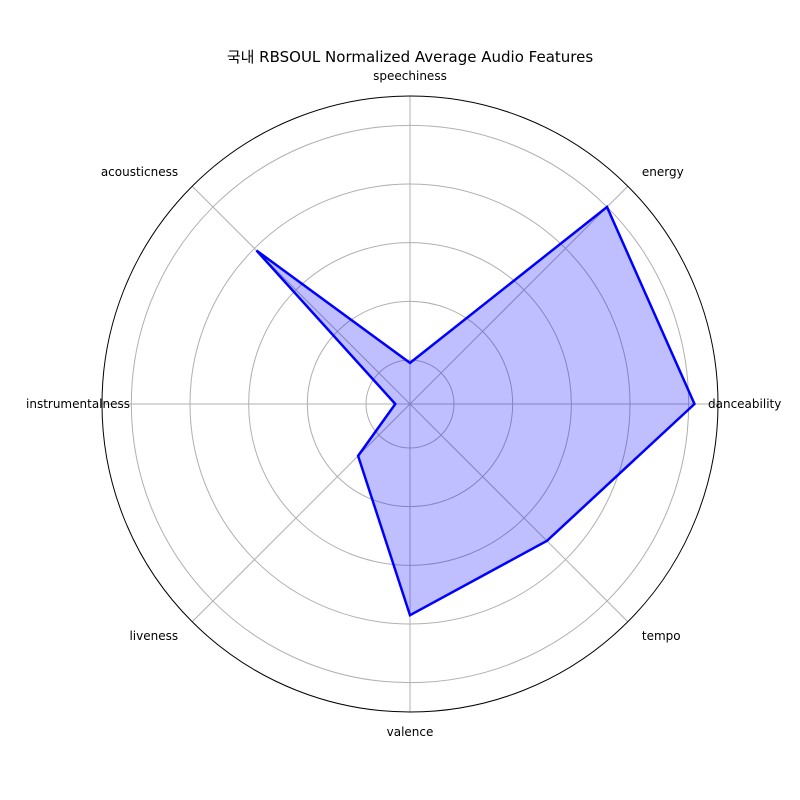 The width and height of the screenshot is (800, 800). I want to click on spoke-tempo, so click(519, 513).